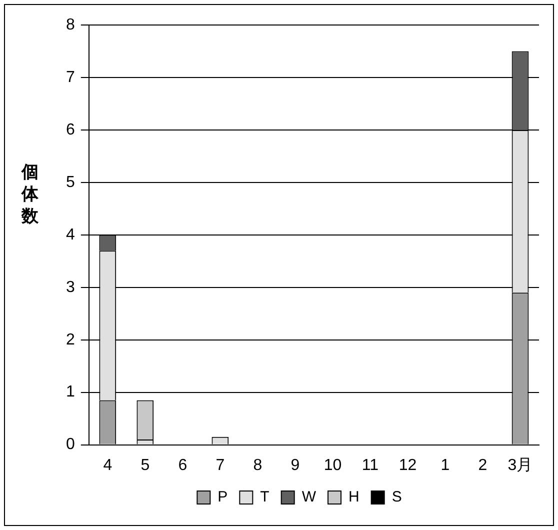 This screenshot has width=558, height=530. Describe the element at coordinates (70, 287) in the screenshot. I see `y-tick-label: 3` at that location.